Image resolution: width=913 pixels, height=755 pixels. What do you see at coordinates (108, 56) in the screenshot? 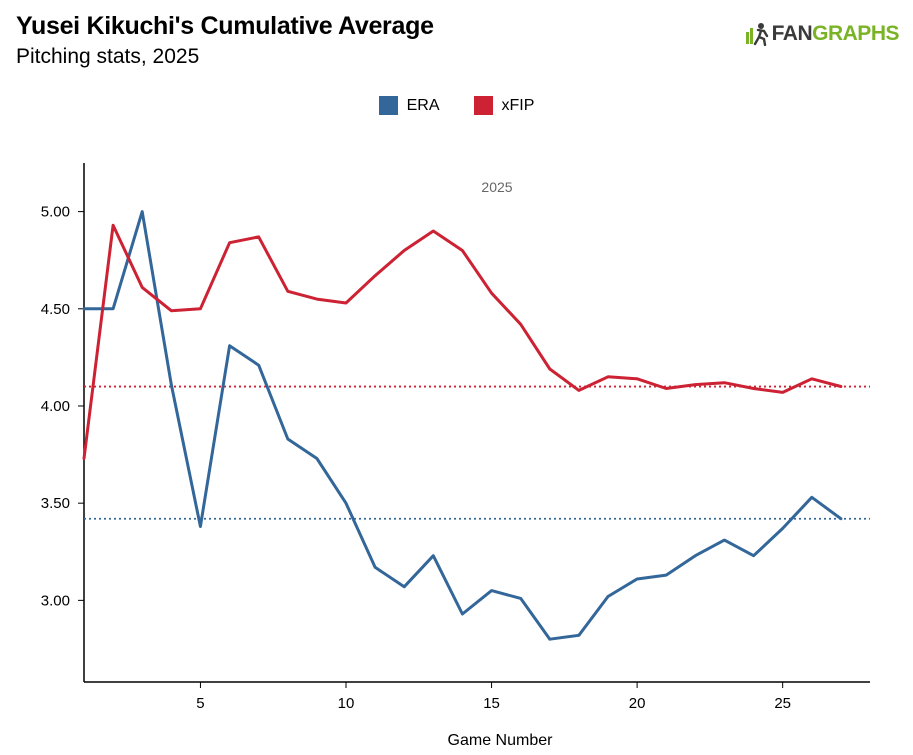
I see `chart-subtitle: Pitching stats, 2025` at bounding box center [108, 56].